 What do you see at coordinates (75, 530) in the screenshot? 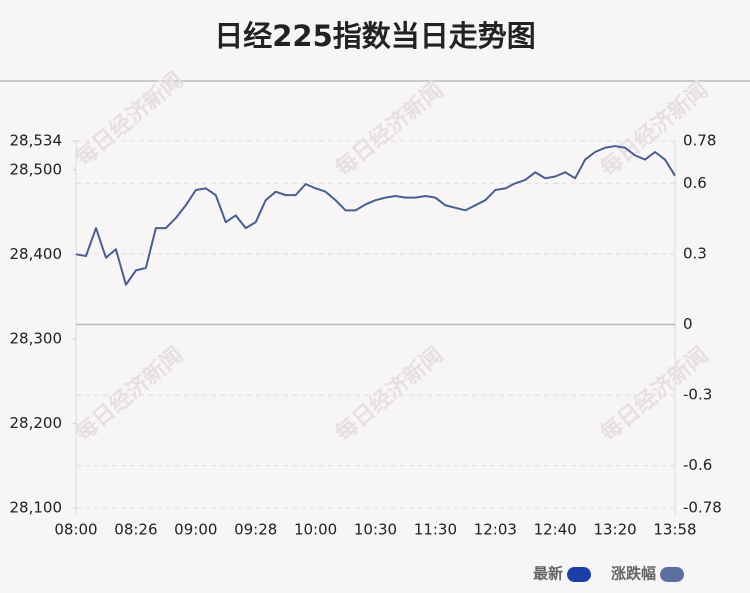
I see `x-tick-label: 08:00` at bounding box center [75, 530].